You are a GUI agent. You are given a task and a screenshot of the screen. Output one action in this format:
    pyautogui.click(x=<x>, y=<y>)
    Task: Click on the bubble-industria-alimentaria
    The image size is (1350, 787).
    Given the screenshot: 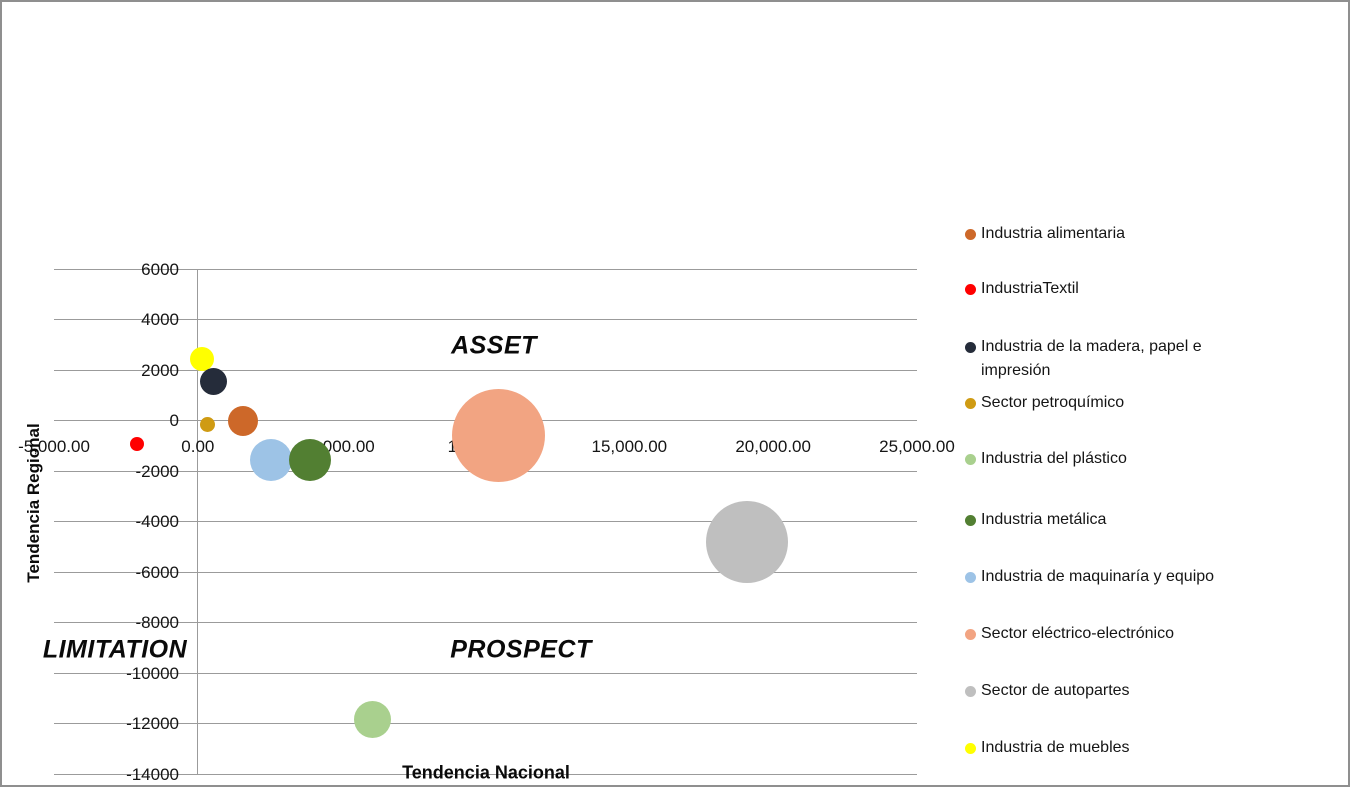 What is the action you would take?
    pyautogui.click(x=243, y=420)
    